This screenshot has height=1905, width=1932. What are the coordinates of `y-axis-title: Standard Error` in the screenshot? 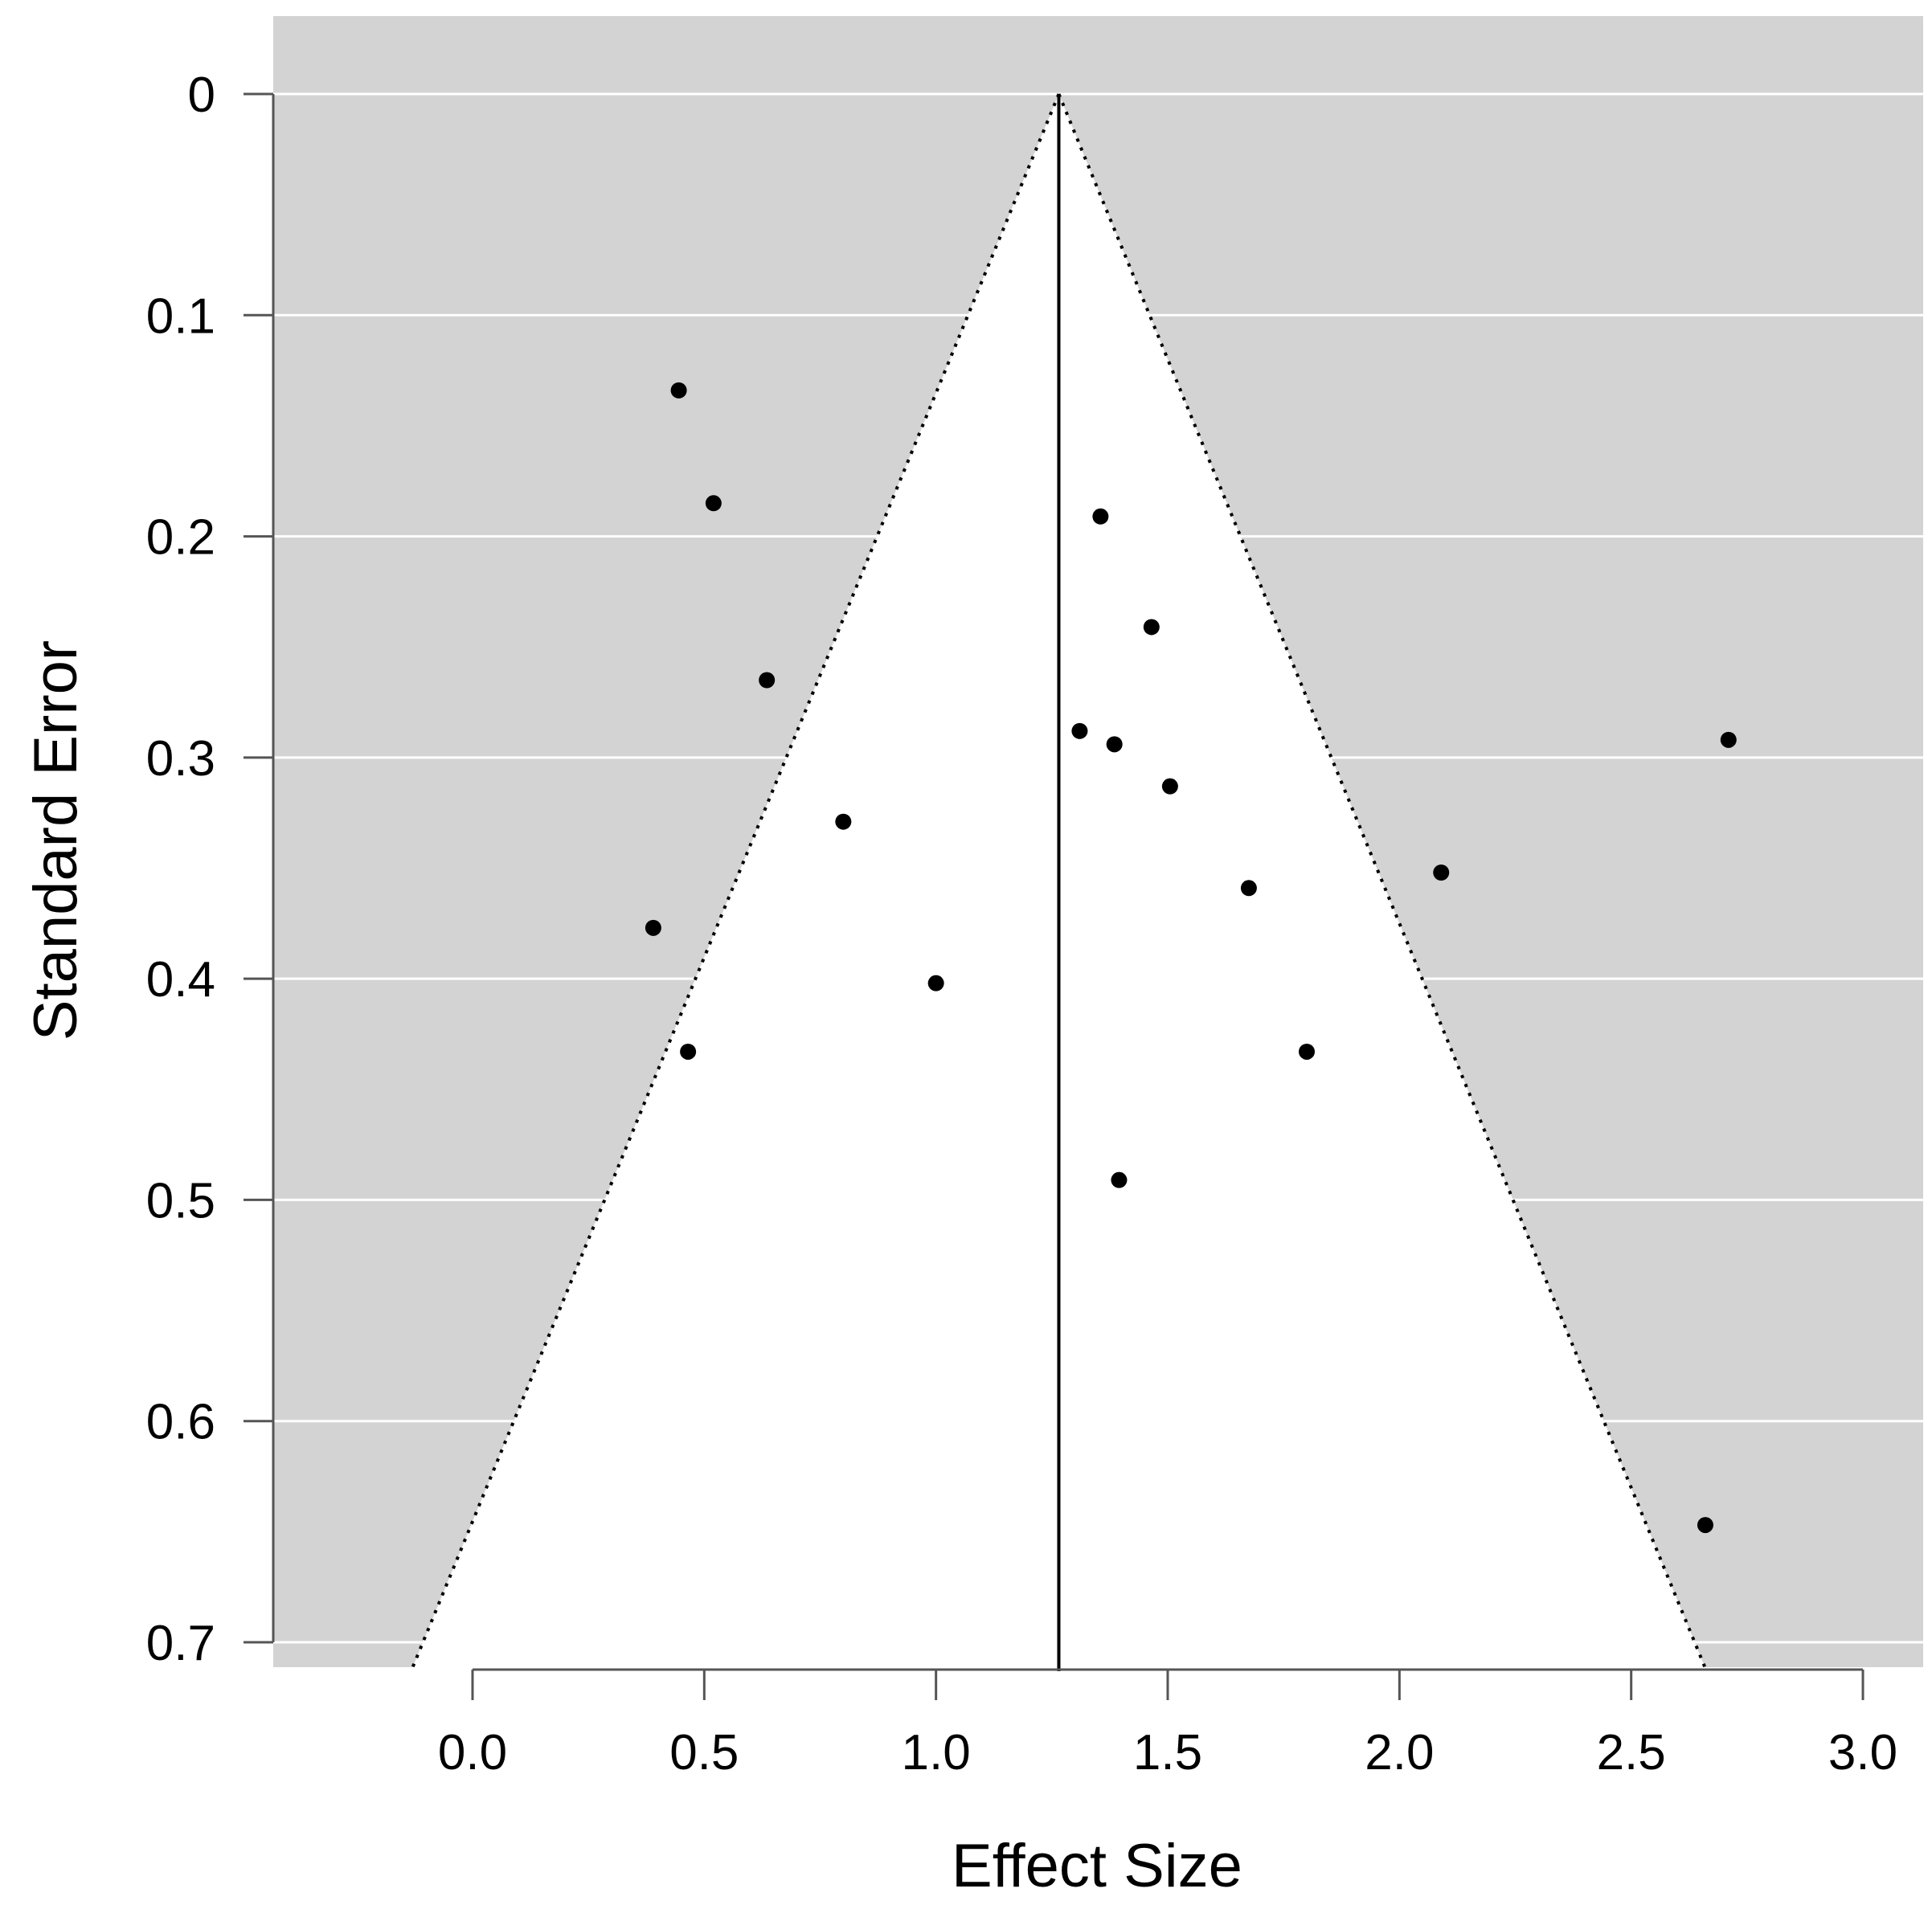 It's located at (56, 840).